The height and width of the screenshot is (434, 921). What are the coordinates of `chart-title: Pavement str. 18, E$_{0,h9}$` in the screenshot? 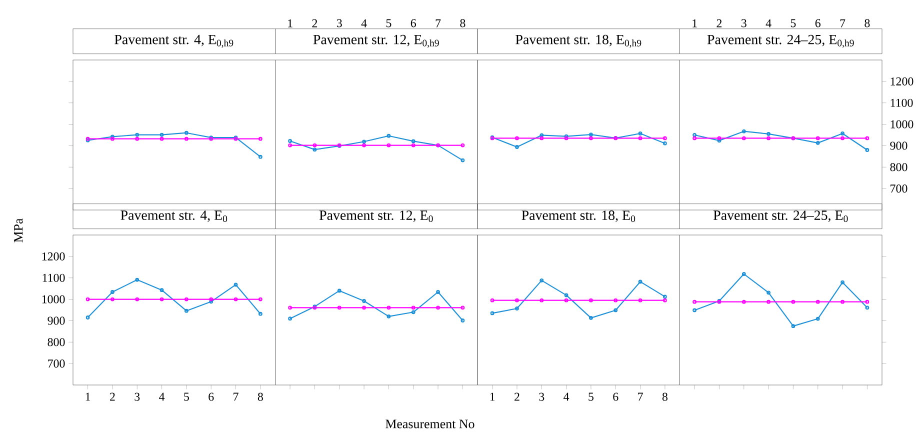 It's located at (579, 41).